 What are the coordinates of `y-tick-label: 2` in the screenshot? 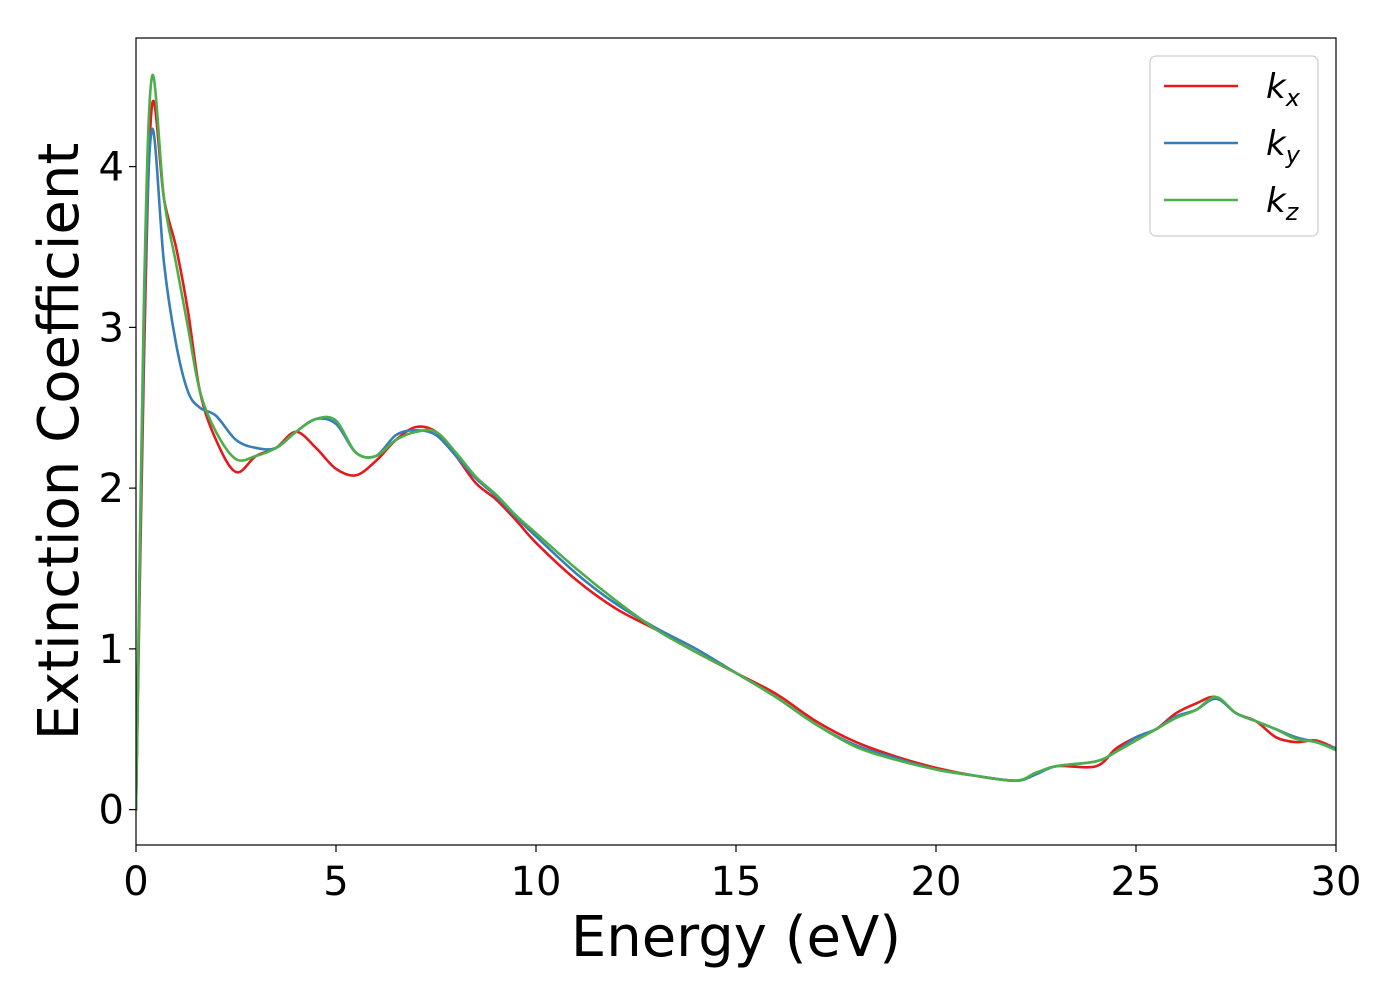 It's located at (111, 489).